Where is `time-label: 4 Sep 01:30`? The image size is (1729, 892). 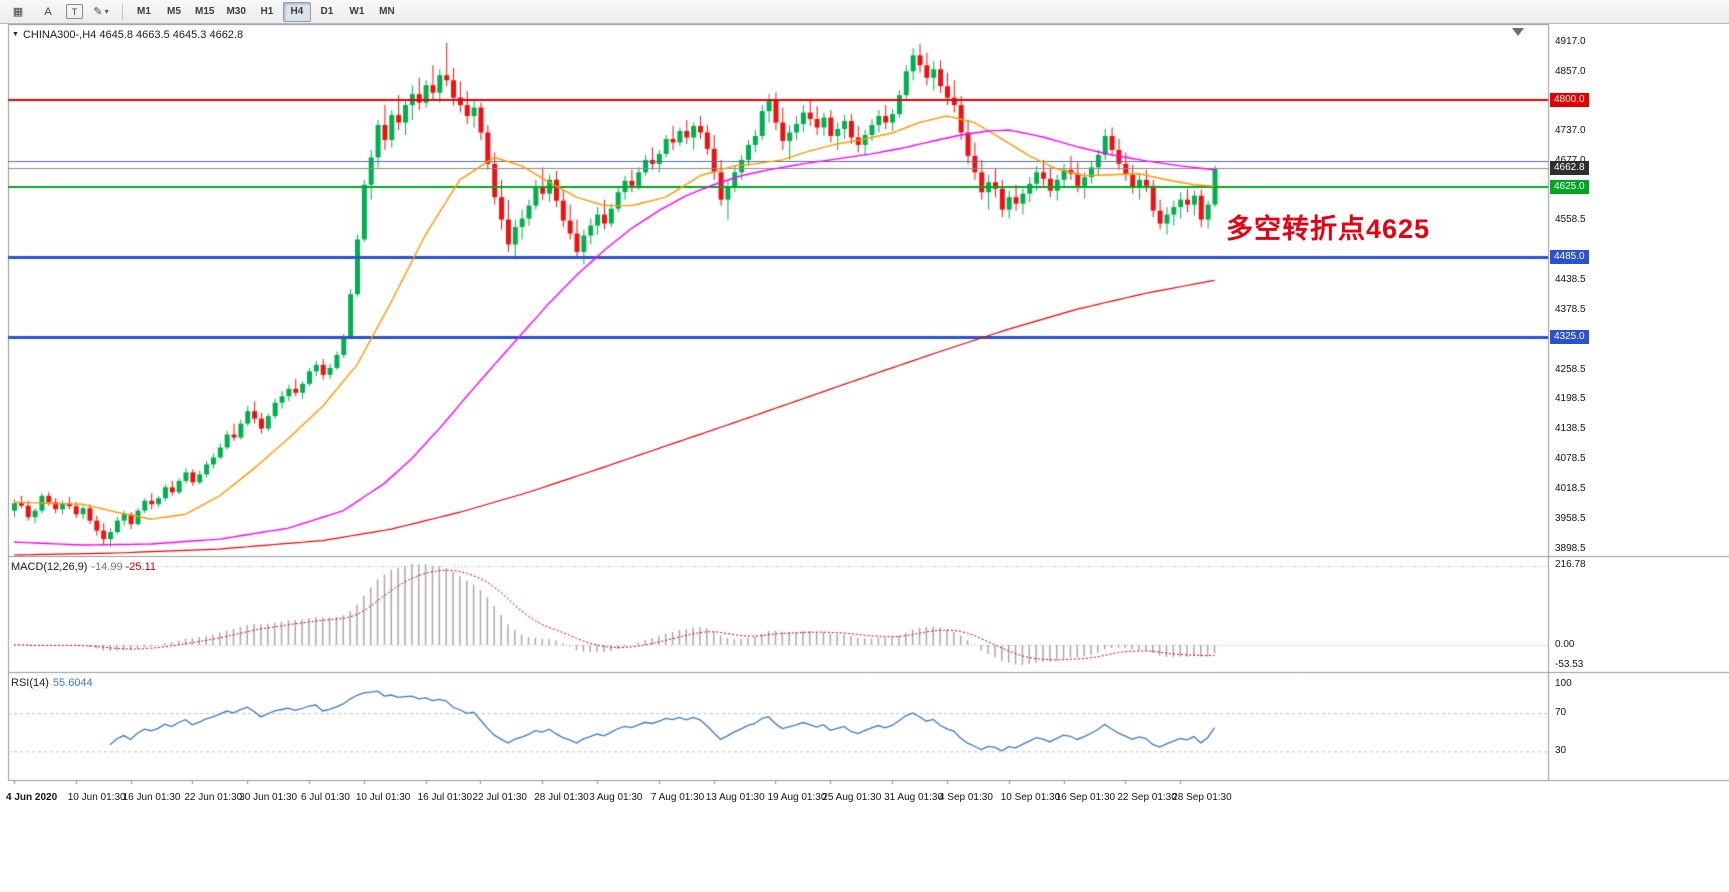
time-label: 4 Sep 01:30 is located at coordinates (965, 797).